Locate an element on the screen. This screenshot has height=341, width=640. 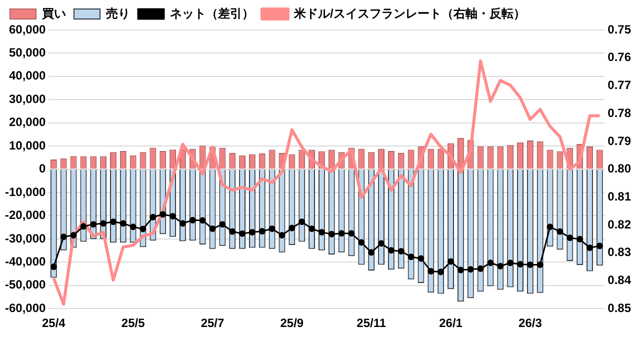
x-tick-label: 25/4 is located at coordinates (54, 323).